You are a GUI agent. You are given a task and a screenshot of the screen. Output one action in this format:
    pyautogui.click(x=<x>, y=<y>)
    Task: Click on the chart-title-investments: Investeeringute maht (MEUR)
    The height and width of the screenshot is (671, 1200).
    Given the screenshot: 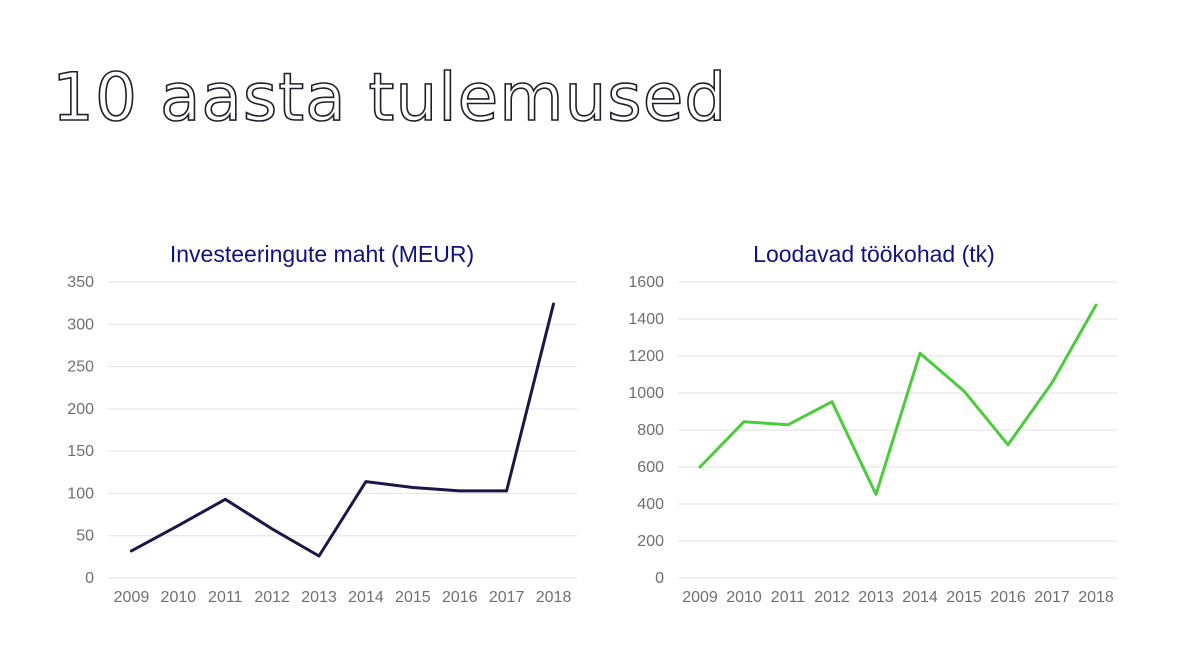 What is the action you would take?
    pyautogui.click(x=322, y=254)
    